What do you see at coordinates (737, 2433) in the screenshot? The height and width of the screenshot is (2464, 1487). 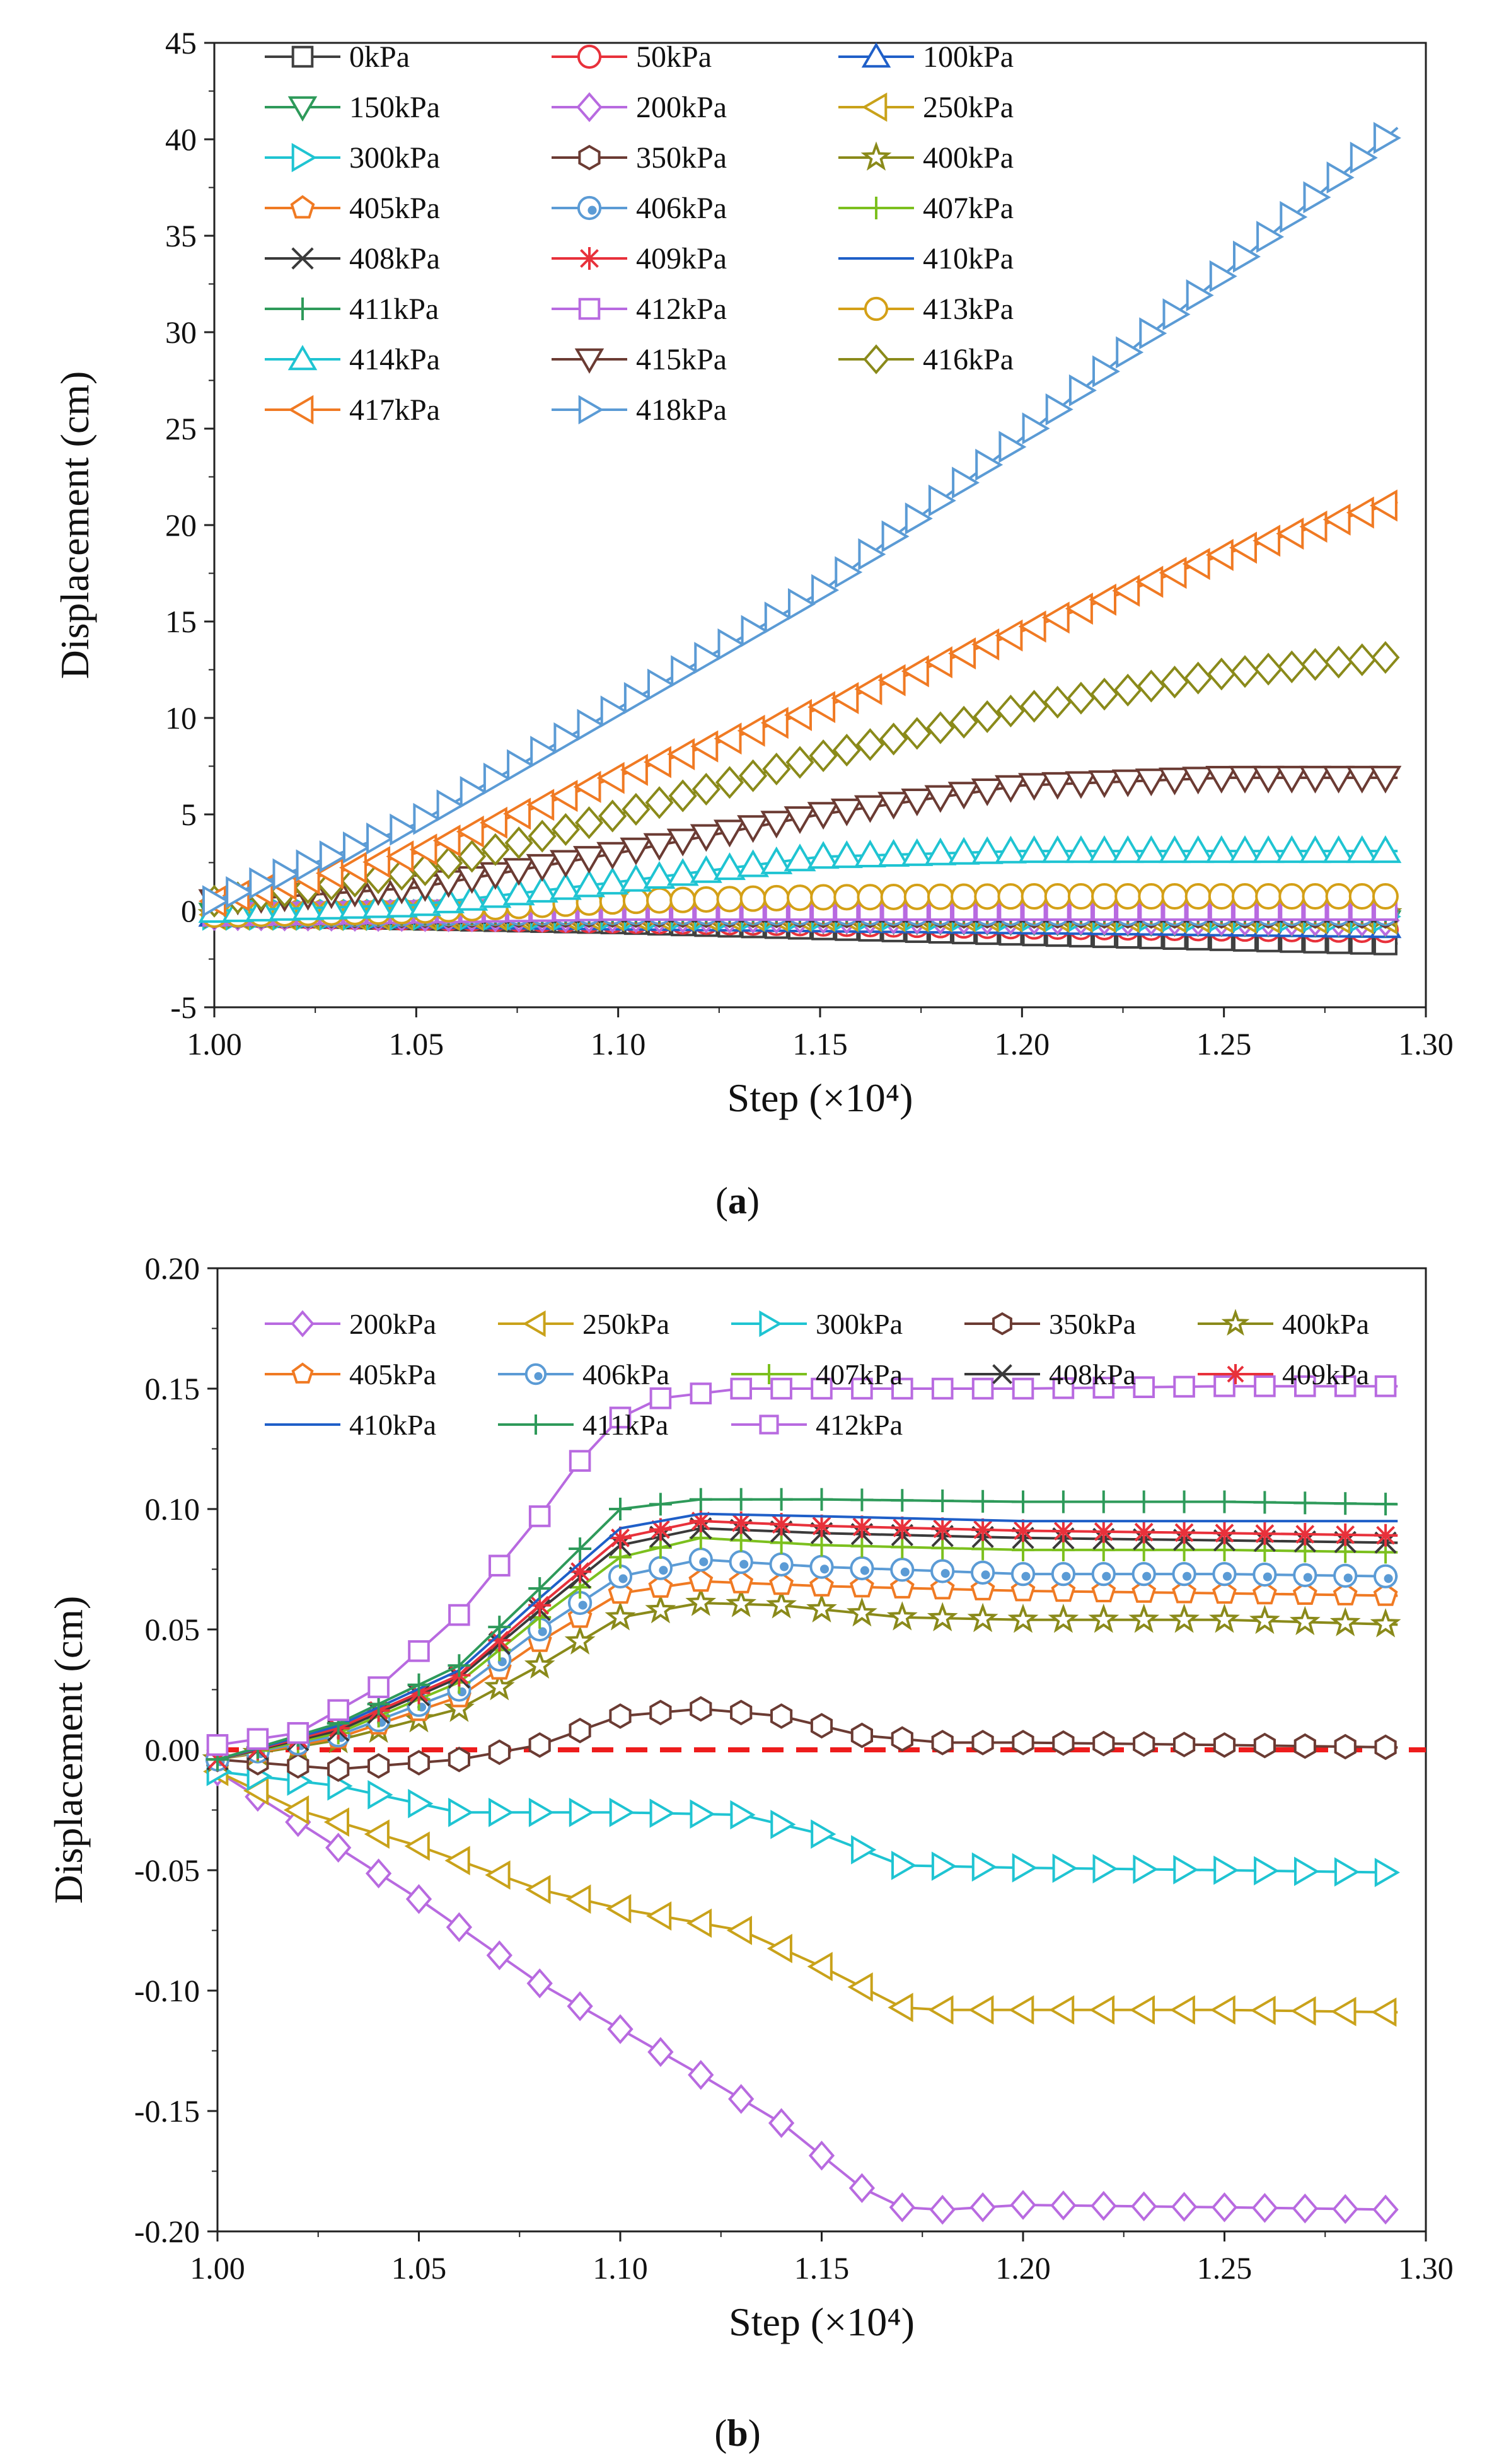 I see `caption-b: (b)` at bounding box center [737, 2433].